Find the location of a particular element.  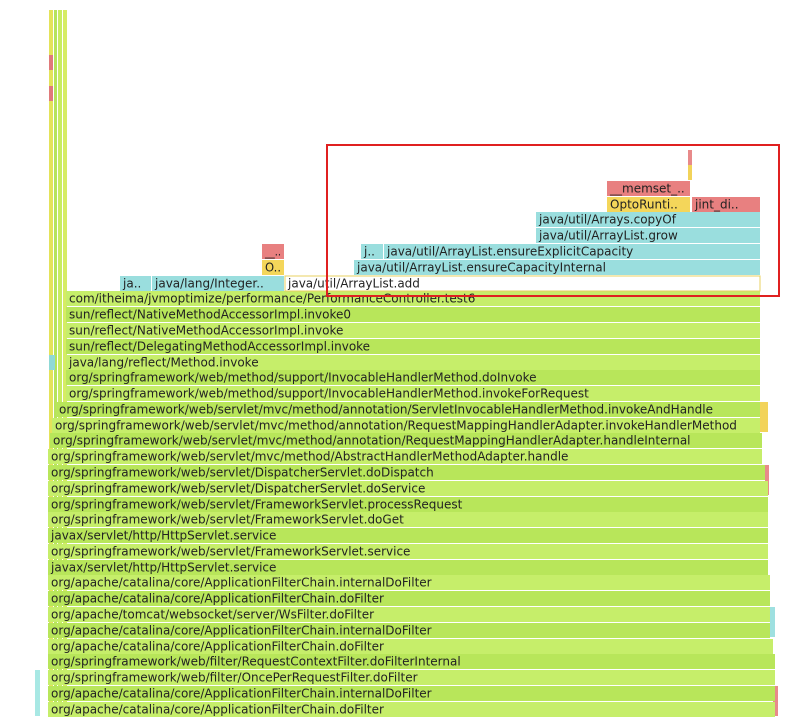

frame-label: O.. is located at coordinates (273, 268).